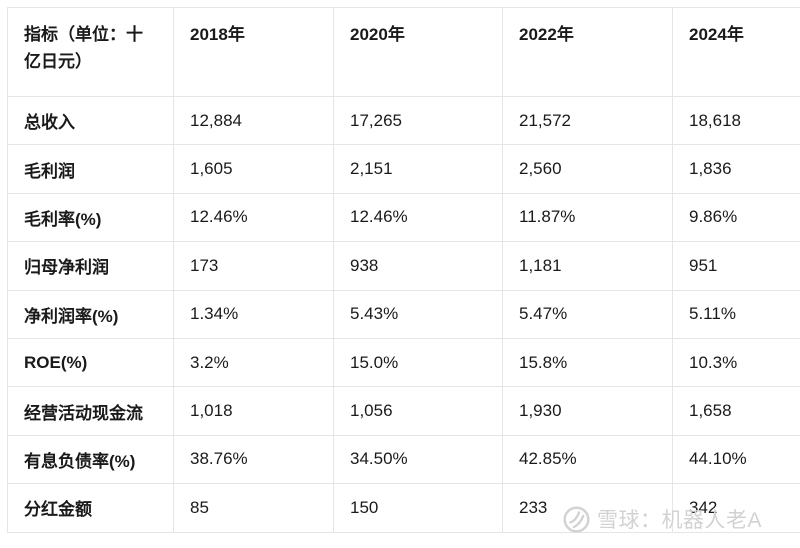  Describe the element at coordinates (736, 411) in the screenshot. I see `cell-value: 1,658` at that location.